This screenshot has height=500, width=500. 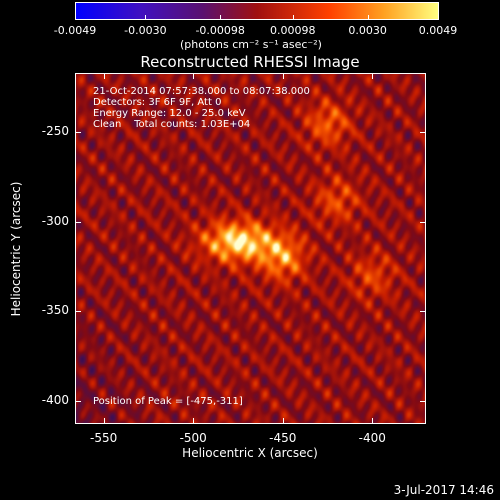 What do you see at coordinates (293, 30) in the screenshot?
I see `colorbar-tick-label: 0.00098` at bounding box center [293, 30].